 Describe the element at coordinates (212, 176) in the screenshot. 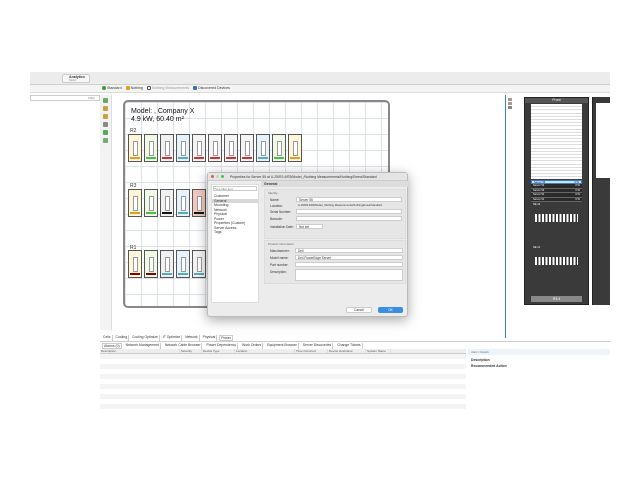

I see `close-button` at that location.